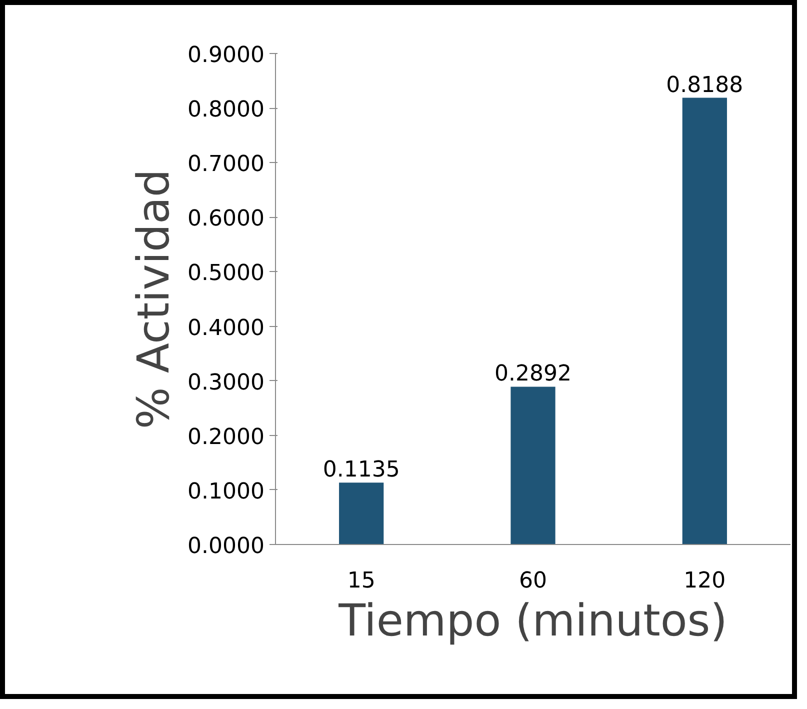 The height and width of the screenshot is (709, 807). What do you see at coordinates (705, 85) in the screenshot?
I see `data-label: 0.8188` at bounding box center [705, 85].